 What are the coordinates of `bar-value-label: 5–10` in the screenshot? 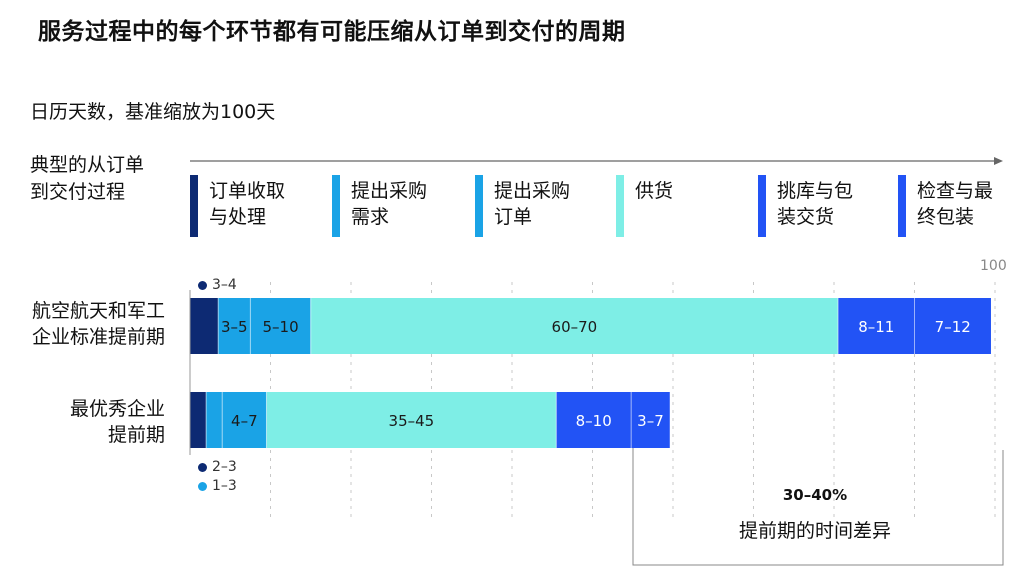 It's located at (280, 327).